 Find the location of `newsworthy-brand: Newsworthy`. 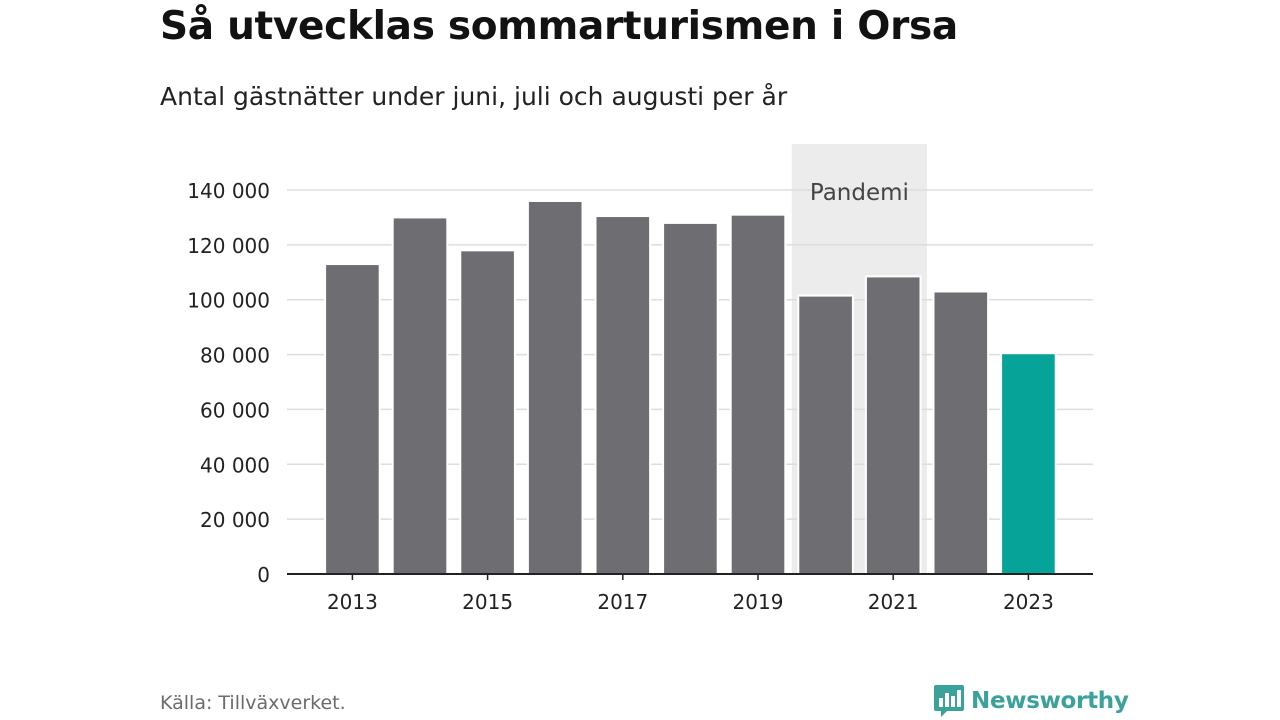

newsworthy-brand: Newsworthy is located at coordinates (1031, 701).